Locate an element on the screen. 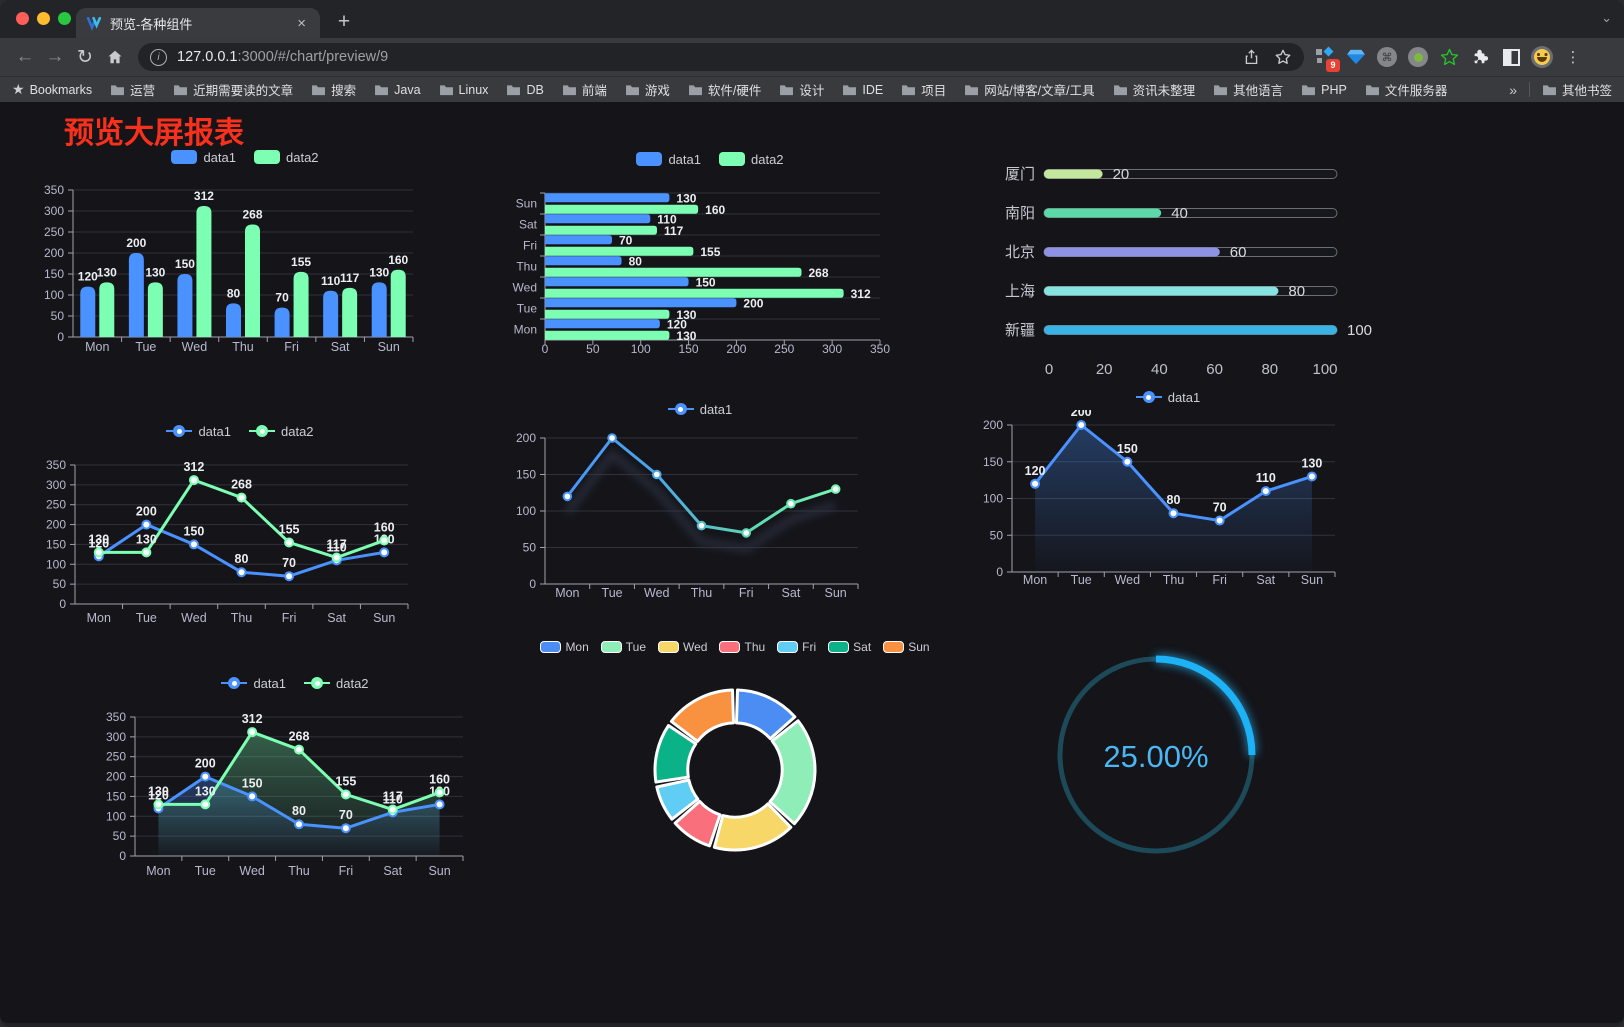 This screenshot has height=1027, width=1624. bookmark-folder: 近期需要读的文章 is located at coordinates (233, 89).